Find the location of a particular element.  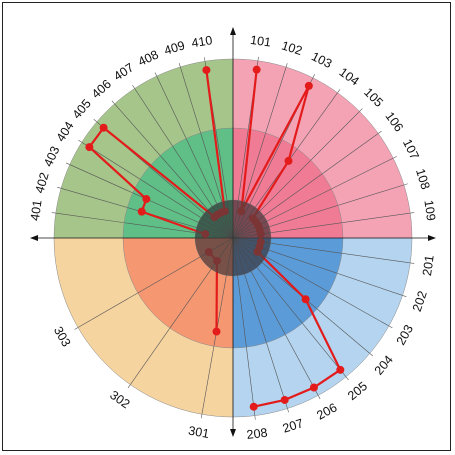

label-406: 406 is located at coordinates (101, 89).